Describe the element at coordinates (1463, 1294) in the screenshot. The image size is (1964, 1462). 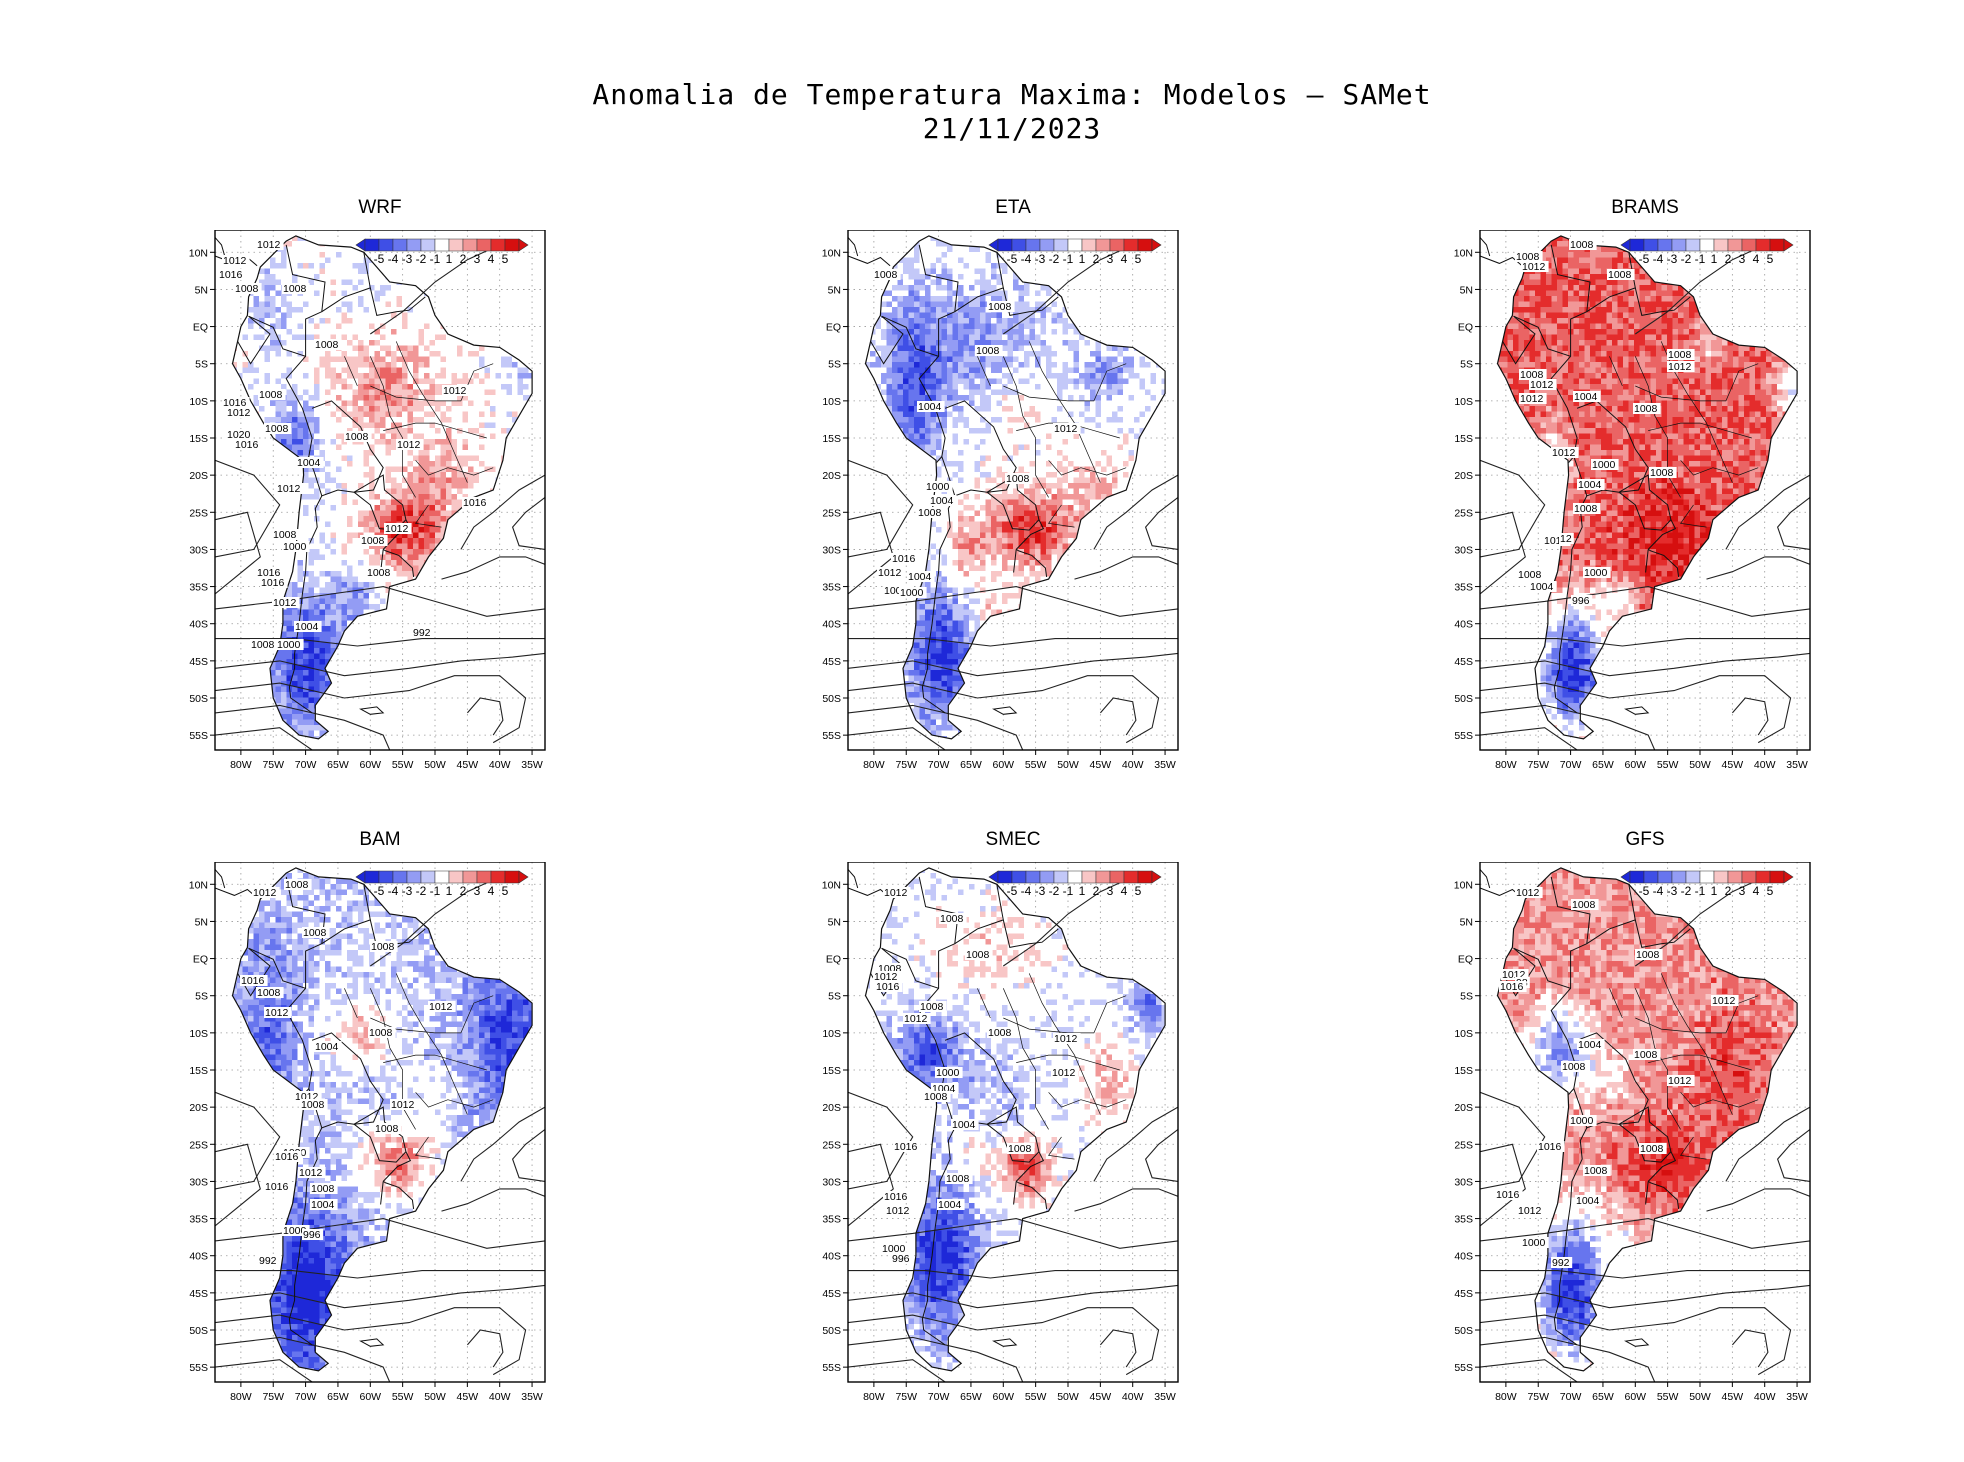
I see `lat-tick-label: 45S` at that location.